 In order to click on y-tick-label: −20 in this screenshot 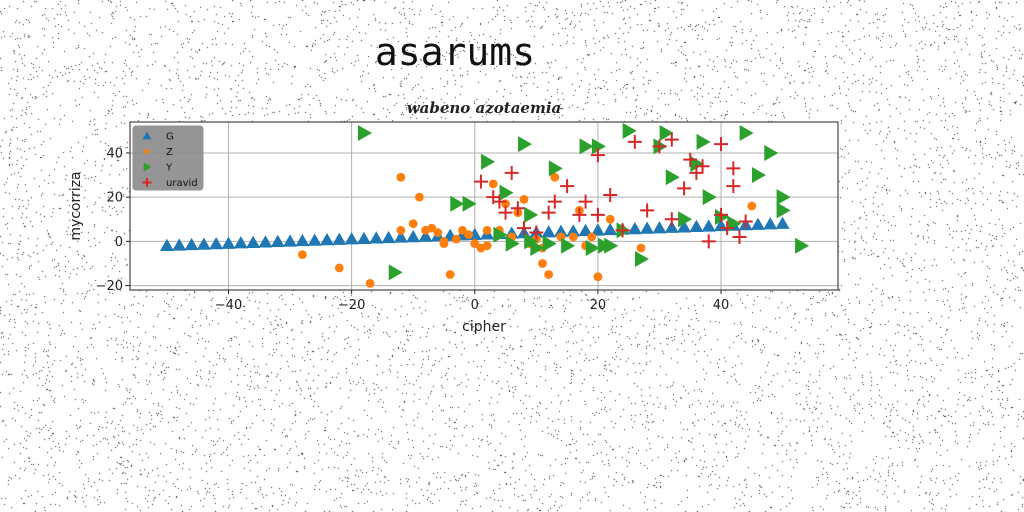, I will do `click(109, 286)`.